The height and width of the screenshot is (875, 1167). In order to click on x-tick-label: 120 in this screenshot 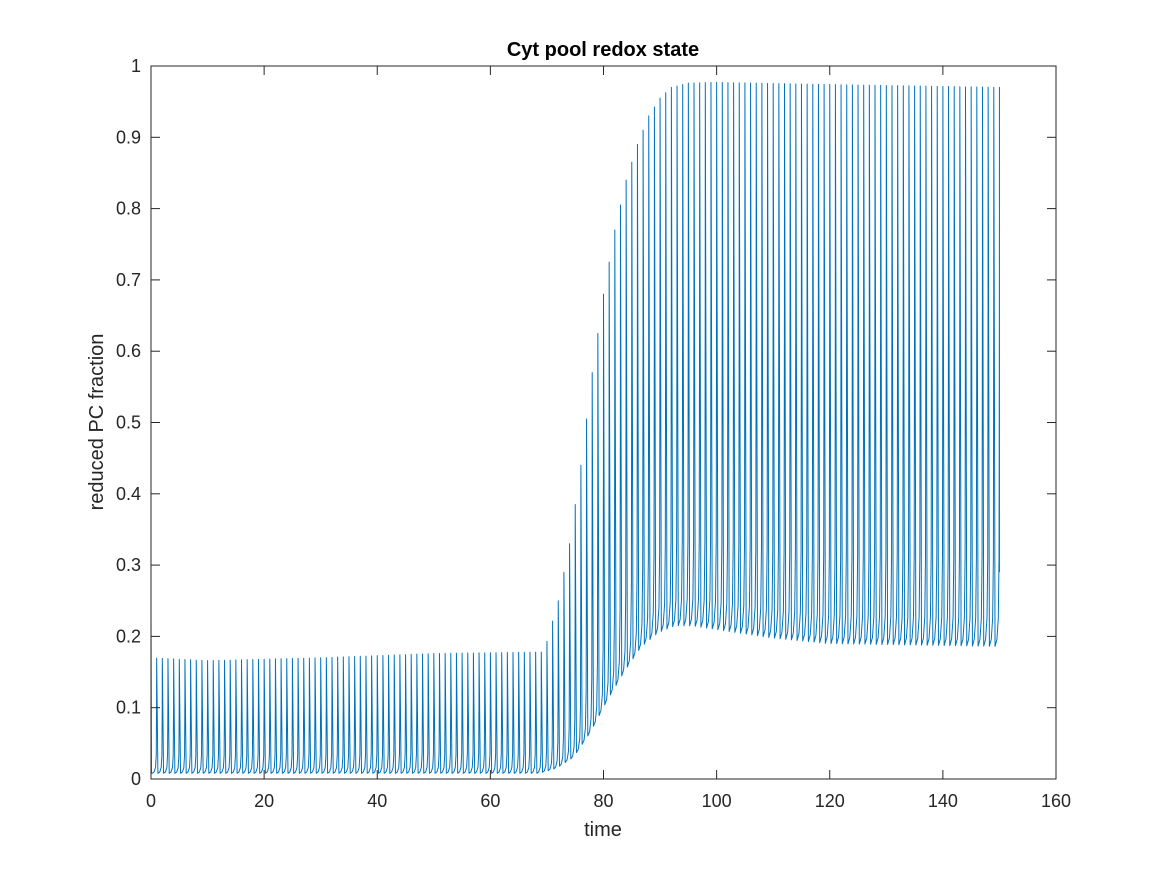, I will do `click(830, 801)`.